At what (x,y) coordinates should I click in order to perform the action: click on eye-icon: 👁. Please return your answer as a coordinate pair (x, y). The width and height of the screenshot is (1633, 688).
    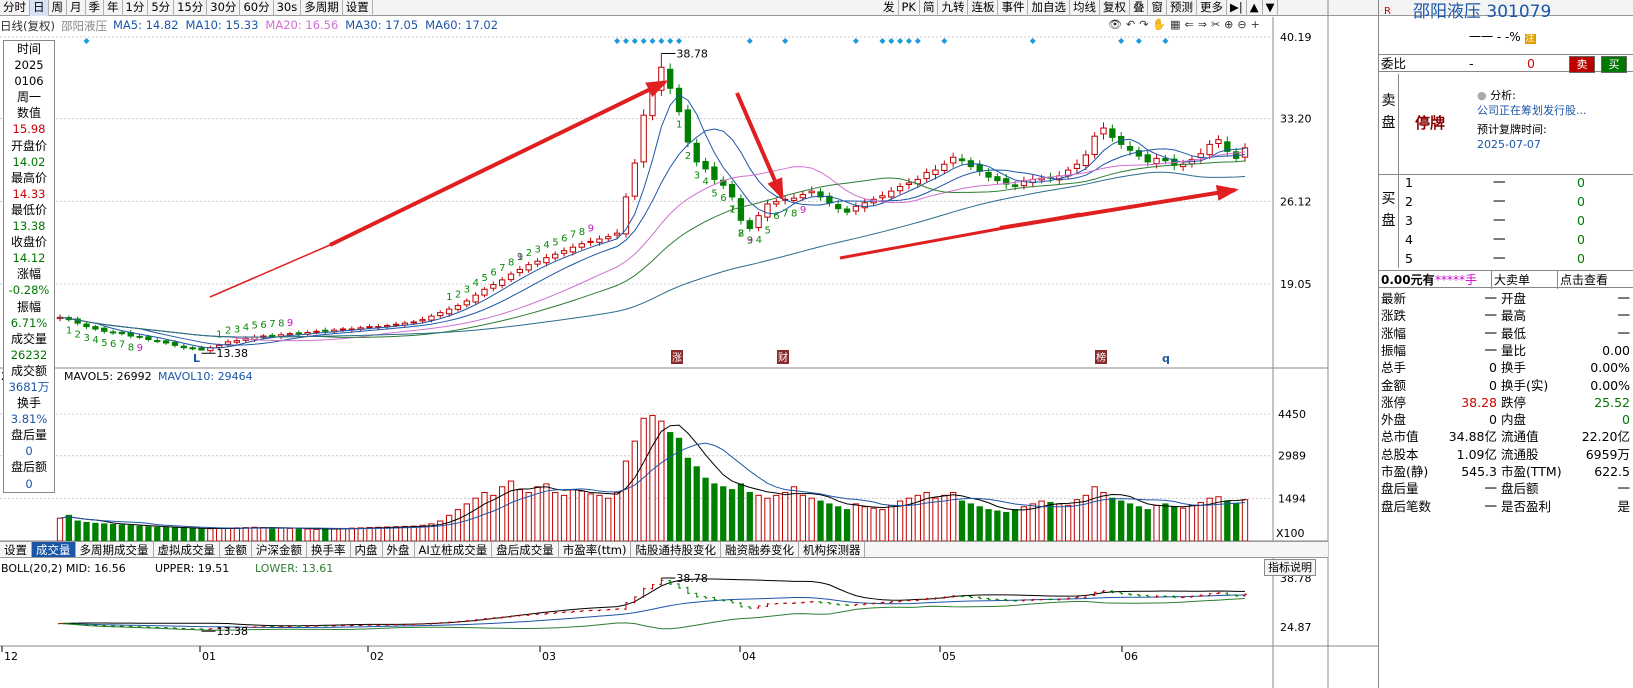
    Looking at the image, I should click on (1115, 24).